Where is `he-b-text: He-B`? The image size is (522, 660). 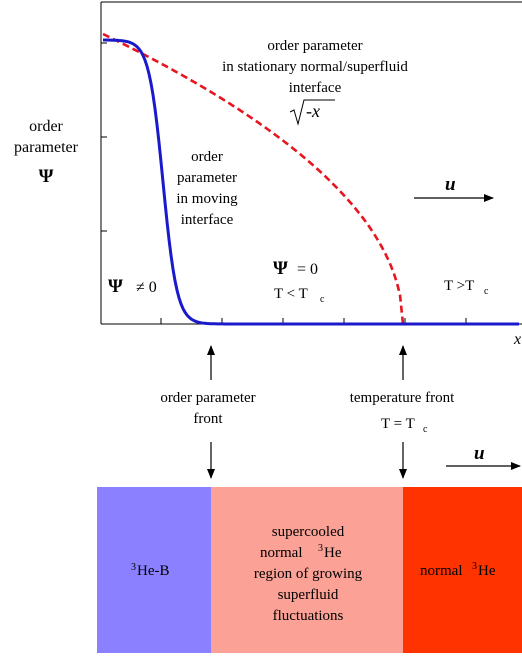
he-b-text: He-B is located at coordinates (153, 571).